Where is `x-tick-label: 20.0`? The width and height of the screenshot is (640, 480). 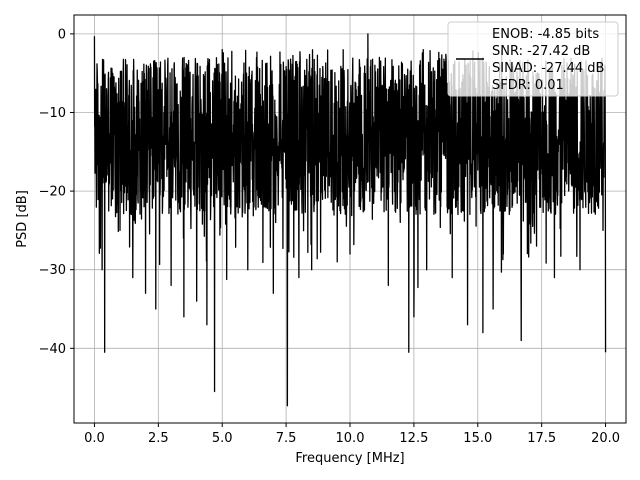 x-tick-label: 20.0 is located at coordinates (605, 438).